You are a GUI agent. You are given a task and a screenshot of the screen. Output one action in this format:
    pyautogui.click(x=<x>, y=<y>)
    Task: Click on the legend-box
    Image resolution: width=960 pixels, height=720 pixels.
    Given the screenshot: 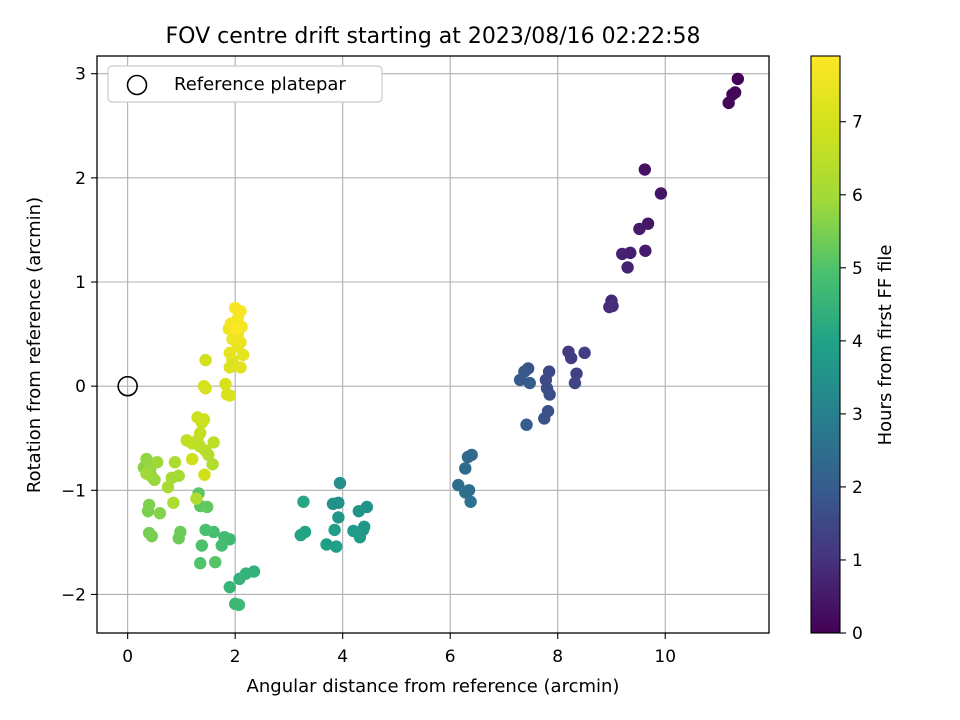 What is the action you would take?
    pyautogui.click(x=245, y=84)
    